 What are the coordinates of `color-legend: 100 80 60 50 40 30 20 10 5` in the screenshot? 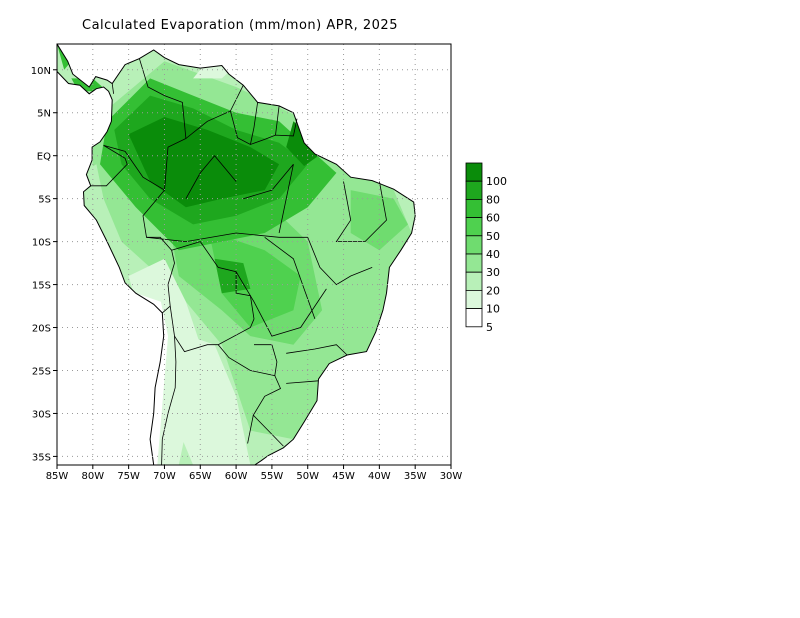 It's located at (486, 248).